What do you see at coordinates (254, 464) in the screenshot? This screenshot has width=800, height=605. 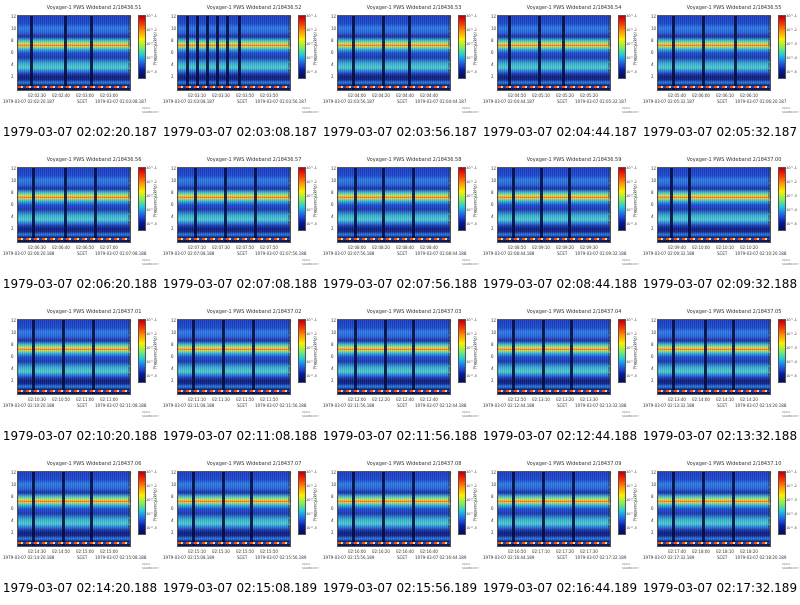 I see `plot-title: Voyager-1 PWS Wideband 2/18437.07` at bounding box center [254, 464].